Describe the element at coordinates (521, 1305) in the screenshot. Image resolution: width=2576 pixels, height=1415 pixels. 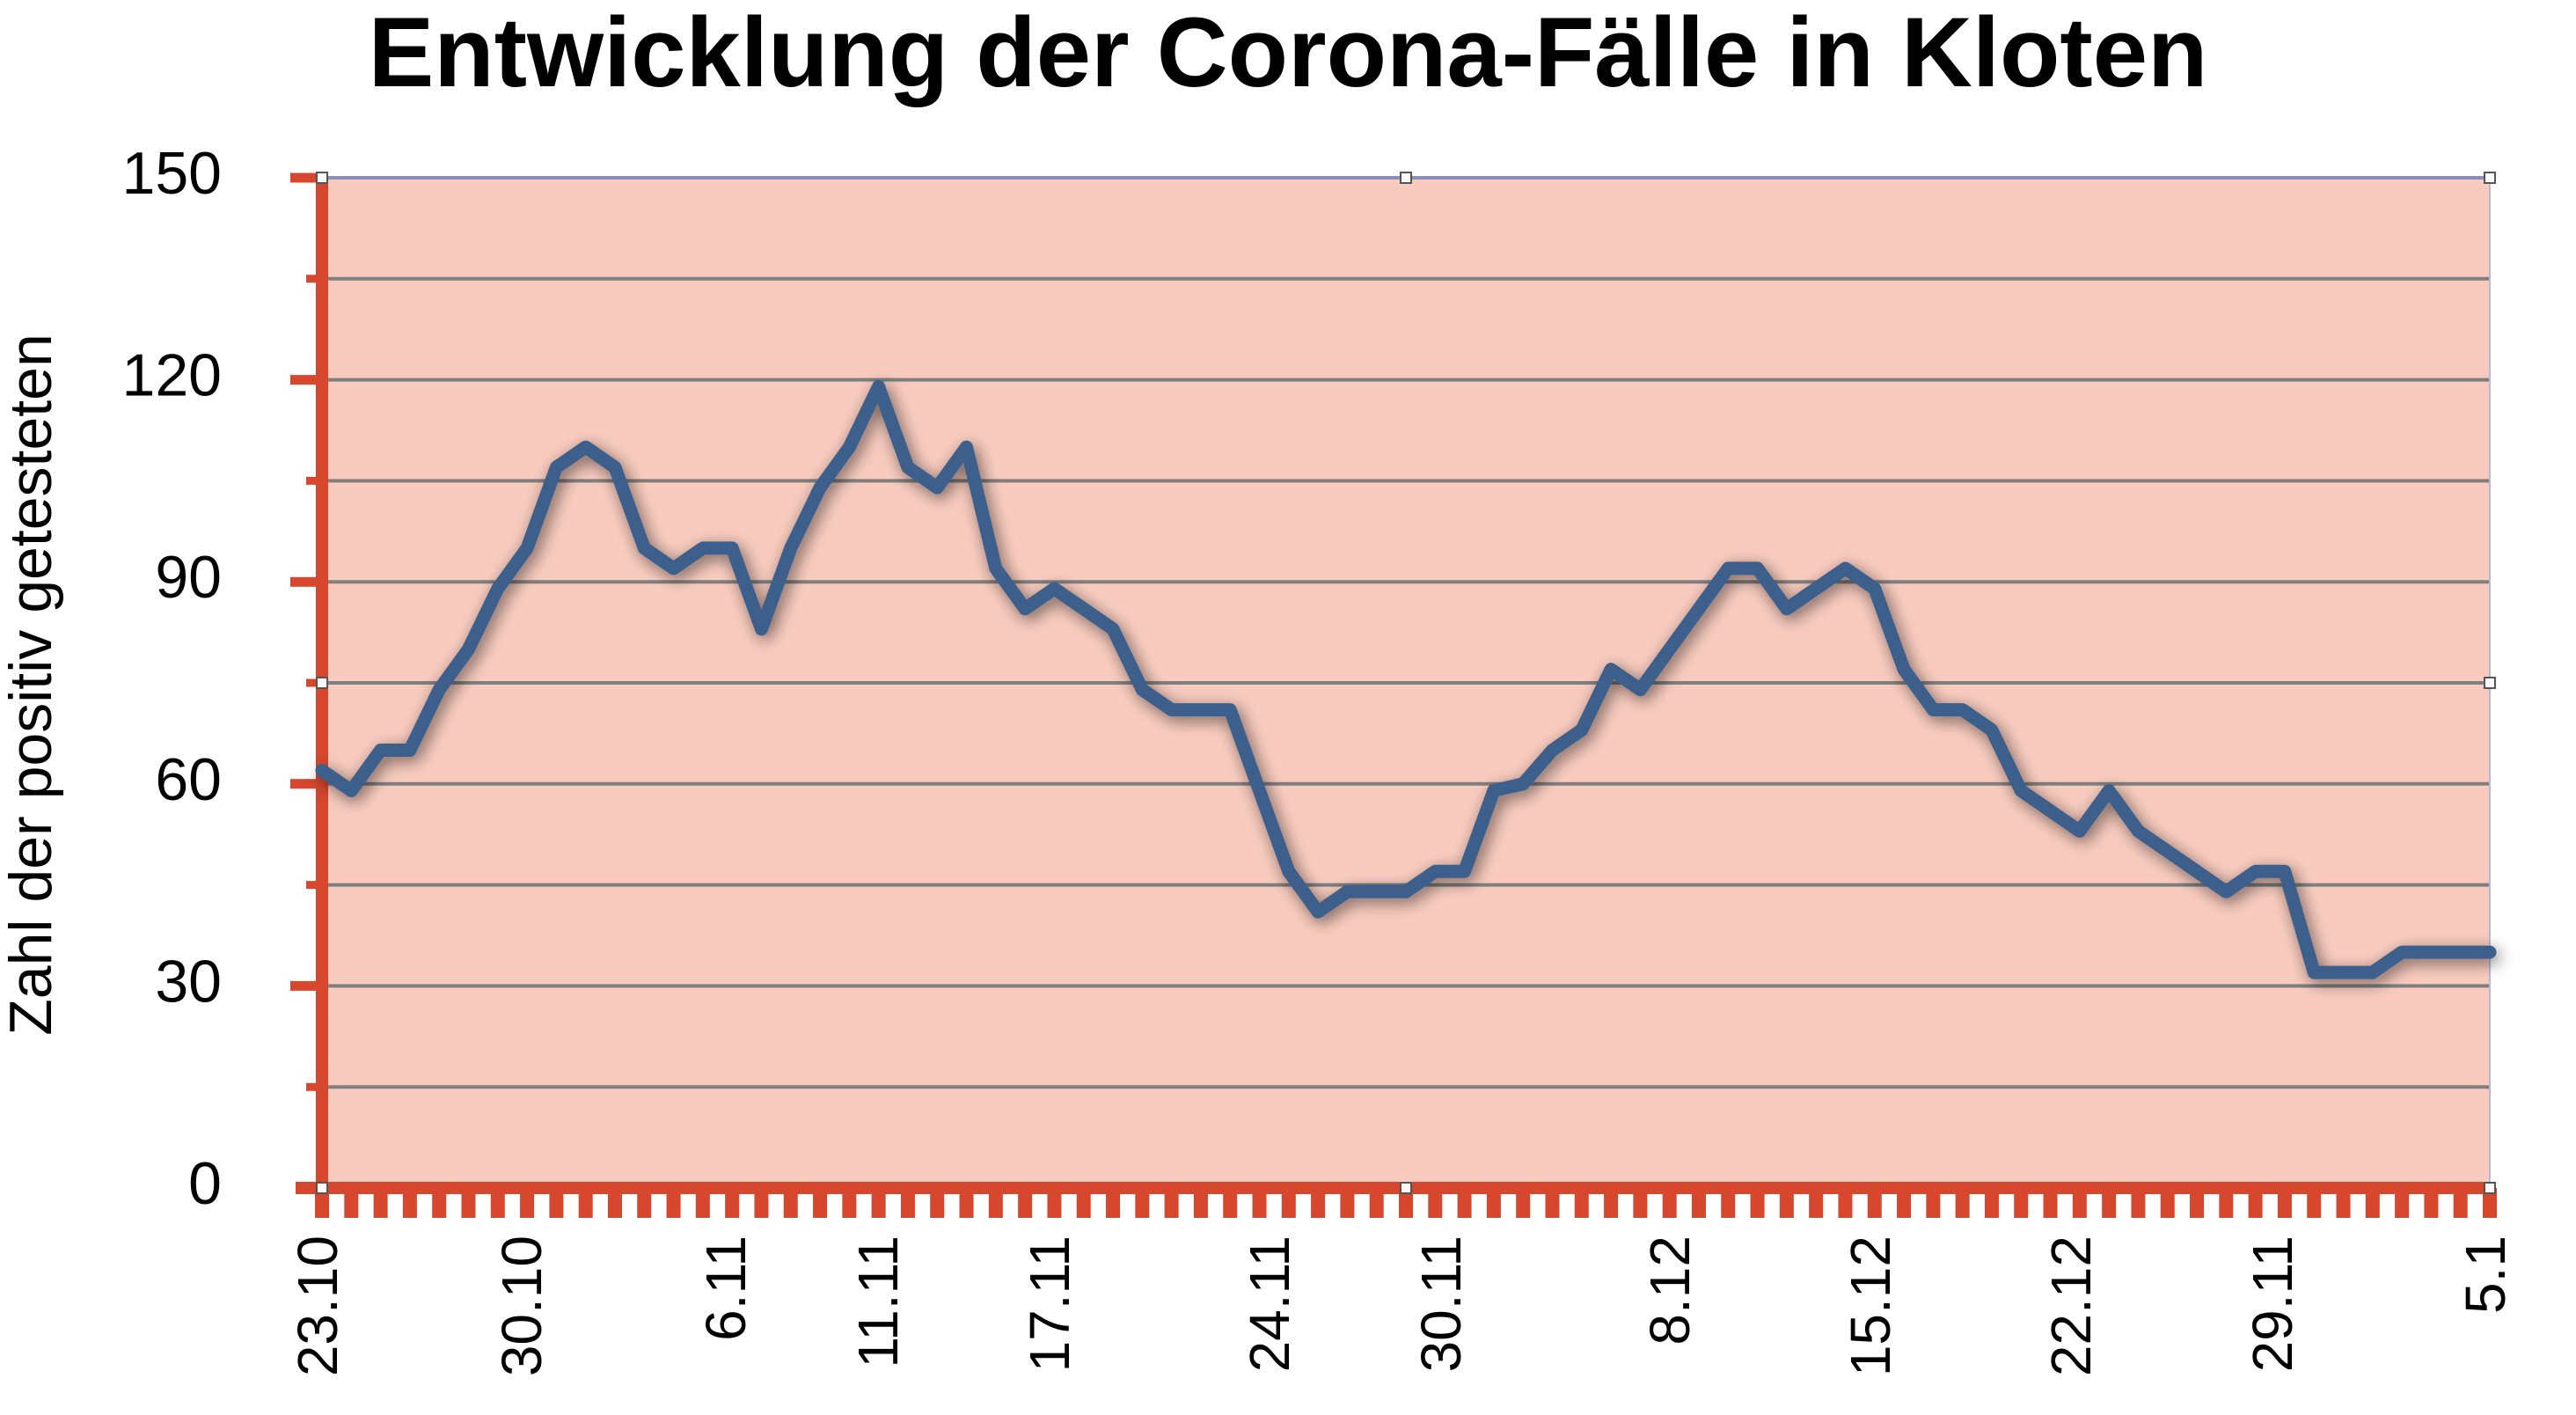
I see `x-tick-label: 30.10` at that location.